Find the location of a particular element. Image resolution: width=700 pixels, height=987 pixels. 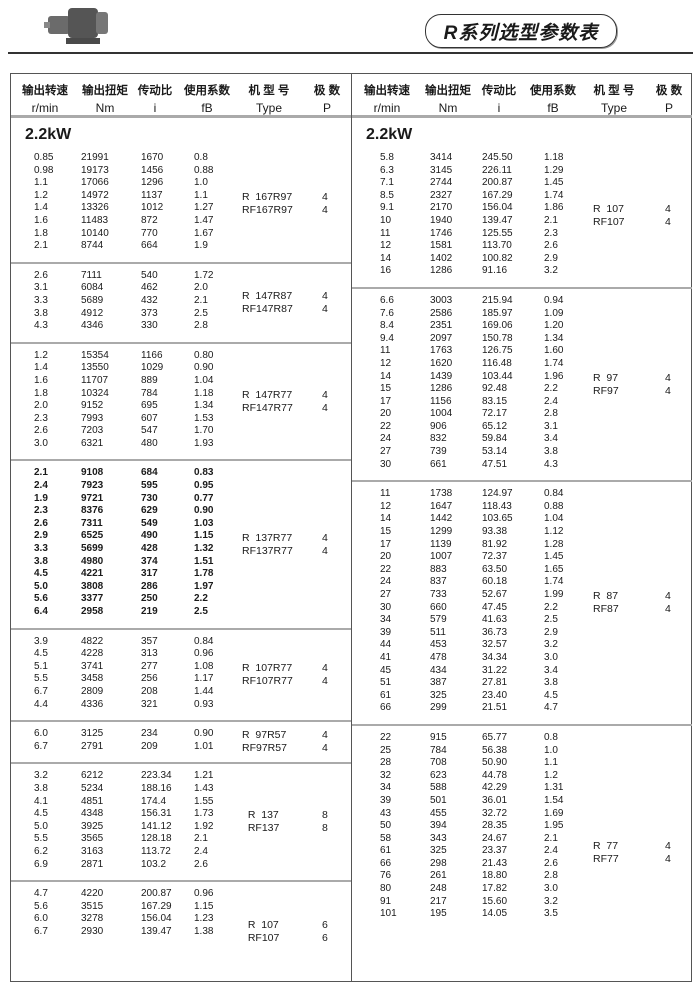

cell-service-factor: 1.65 is located at coordinates (554, 569).